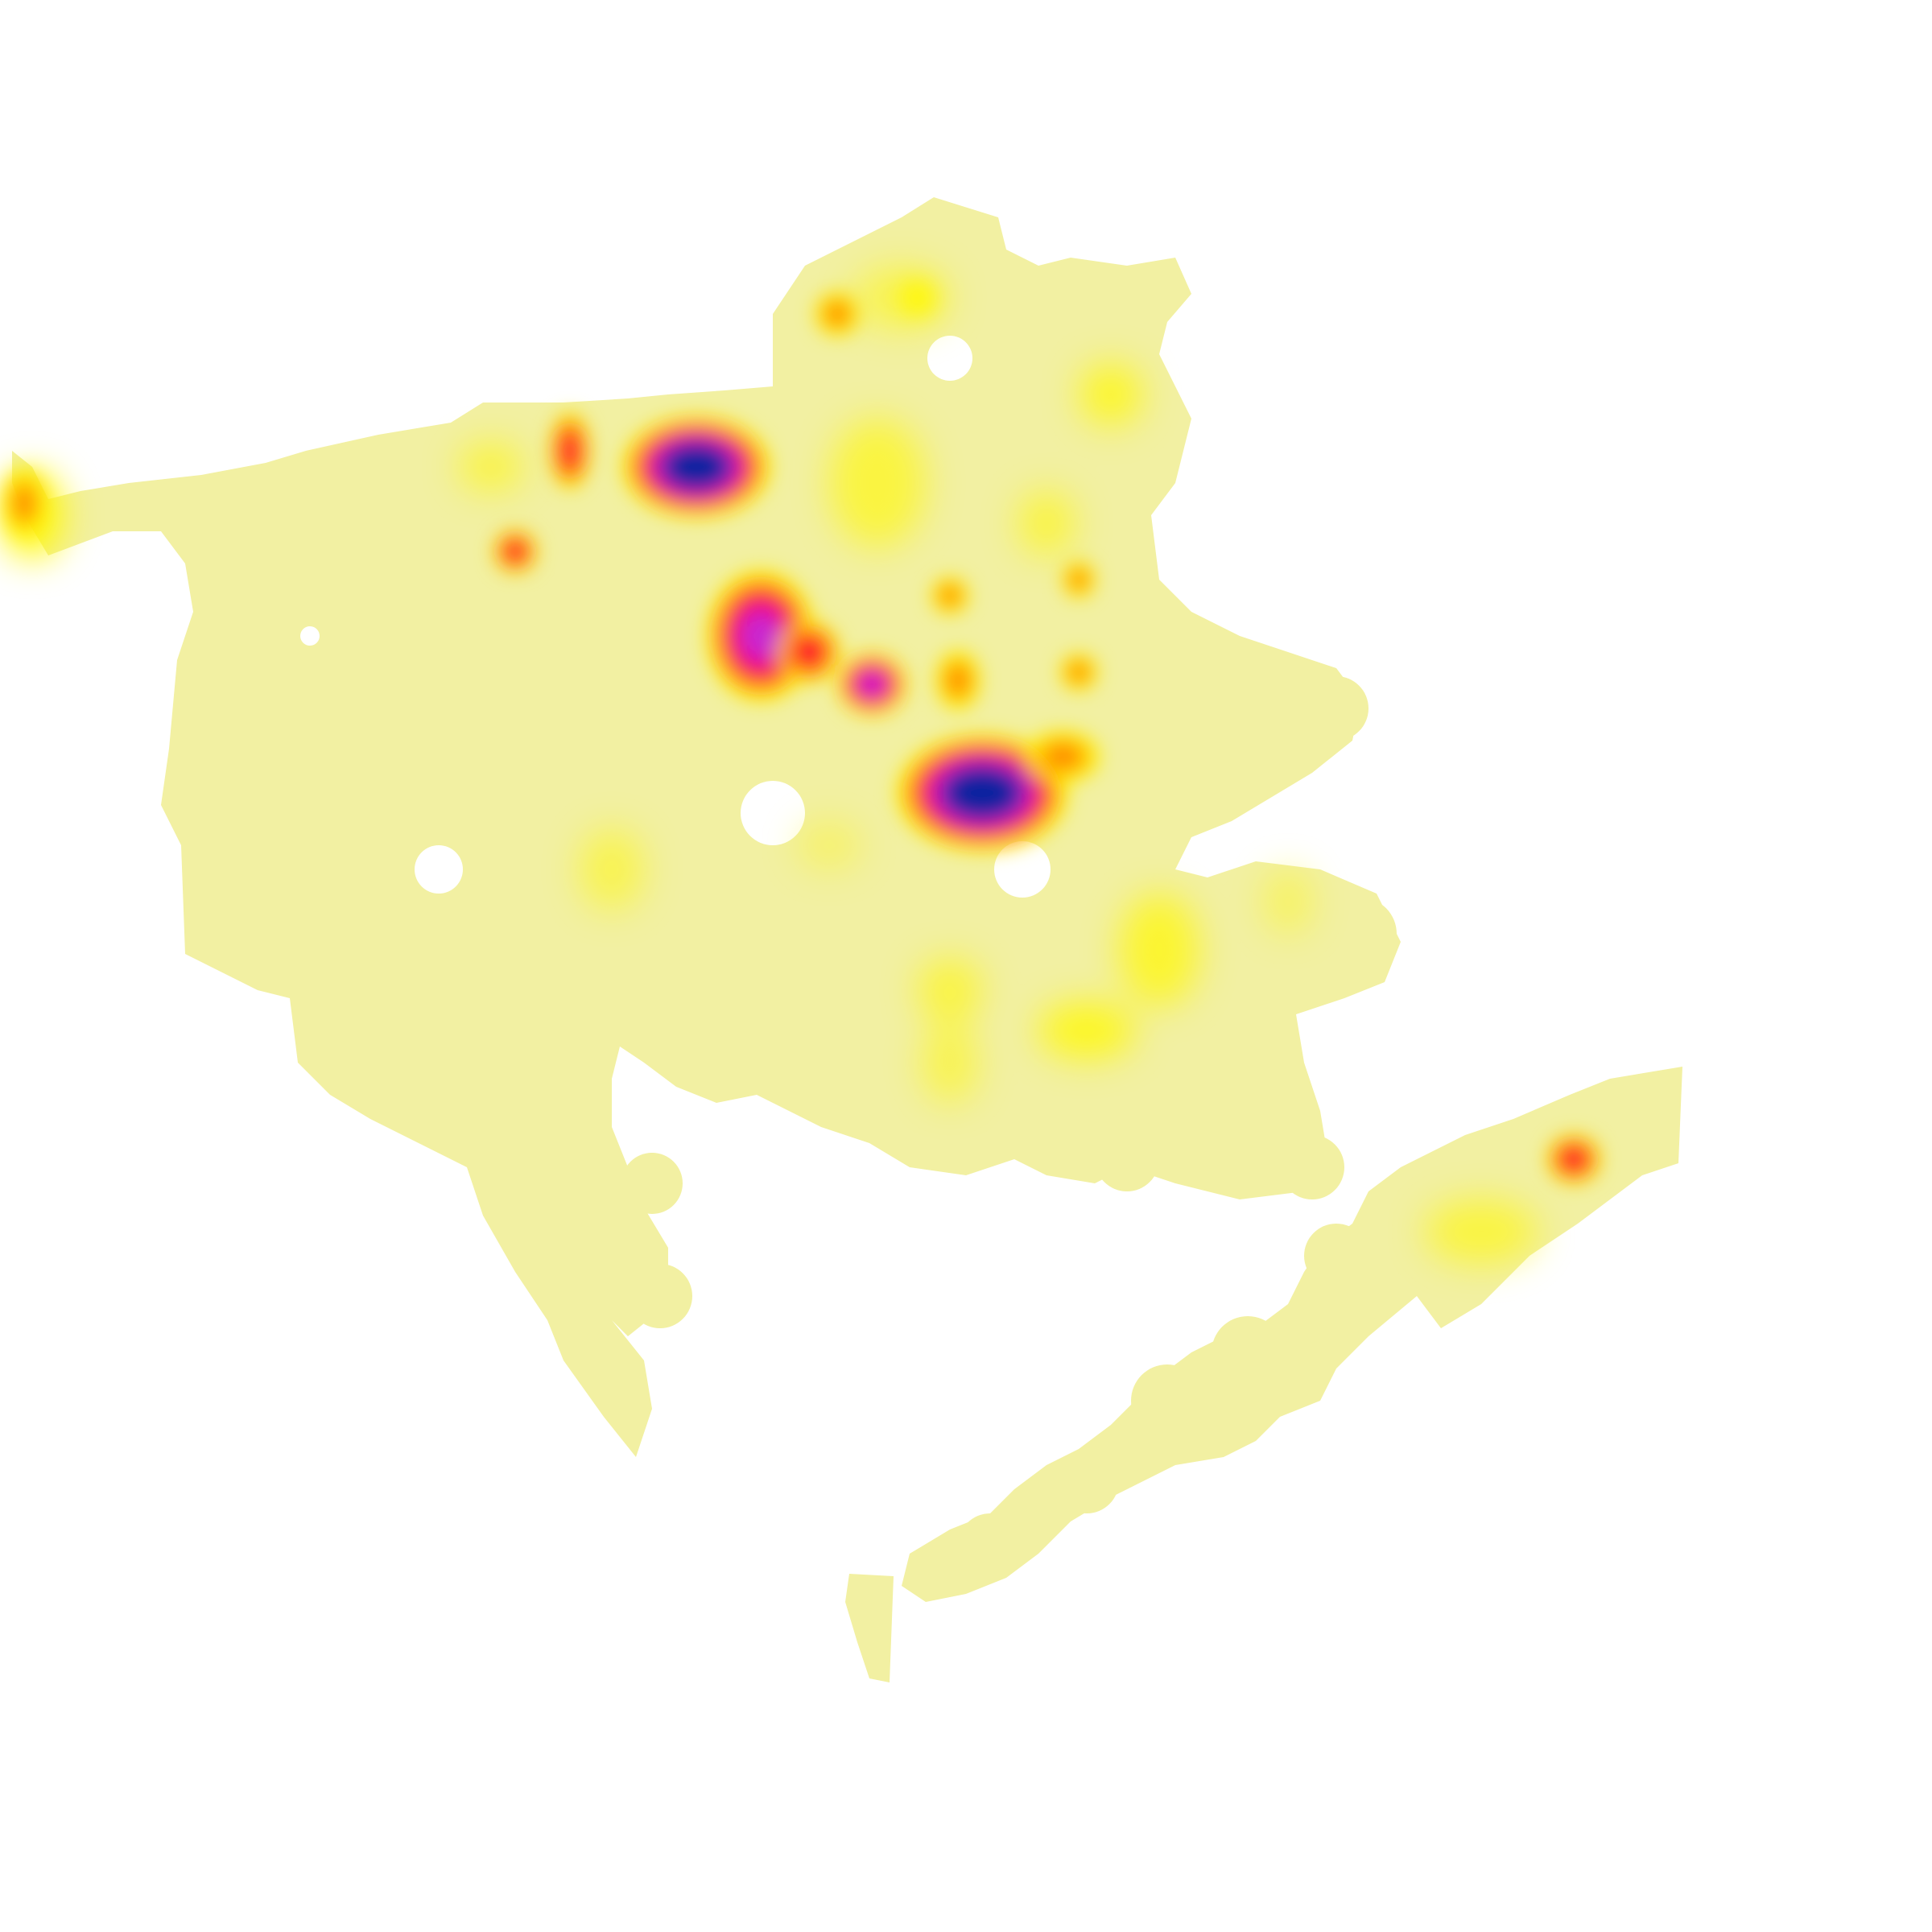 Image resolution: width=1932 pixels, height=1932 pixels. I want to click on hotspot-north-central-peak, so click(696, 467).